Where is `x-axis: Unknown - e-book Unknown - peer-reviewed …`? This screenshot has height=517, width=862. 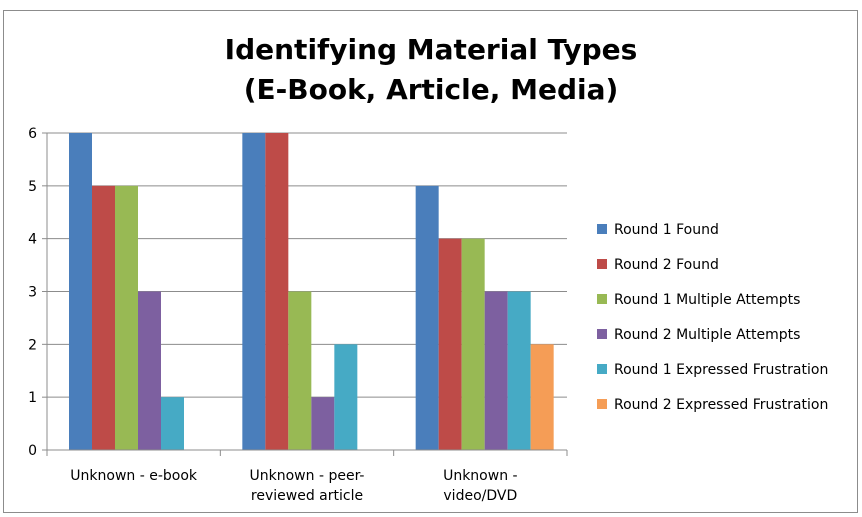
x-axis: Unknown - e-book Unknown - peer-reviewed … is located at coordinates (307, 476).